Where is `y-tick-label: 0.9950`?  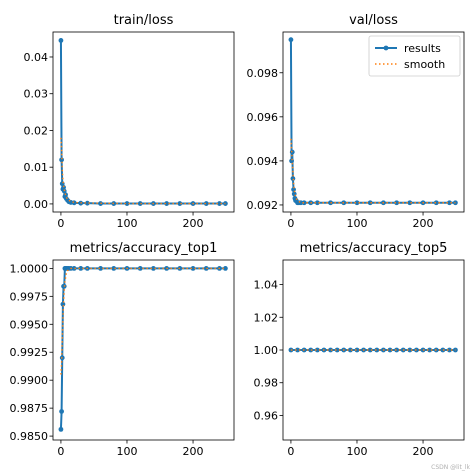 y-tick-label: 0.9950 is located at coordinates (29, 324).